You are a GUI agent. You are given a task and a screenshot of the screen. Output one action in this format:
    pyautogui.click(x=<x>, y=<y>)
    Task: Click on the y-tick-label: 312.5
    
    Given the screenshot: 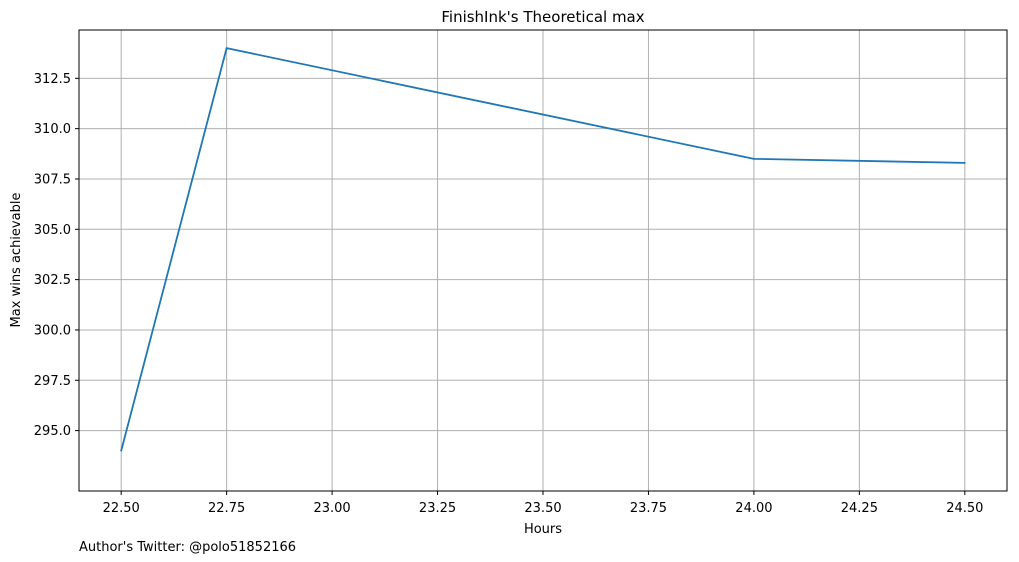 What is the action you would take?
    pyautogui.click(x=52, y=79)
    